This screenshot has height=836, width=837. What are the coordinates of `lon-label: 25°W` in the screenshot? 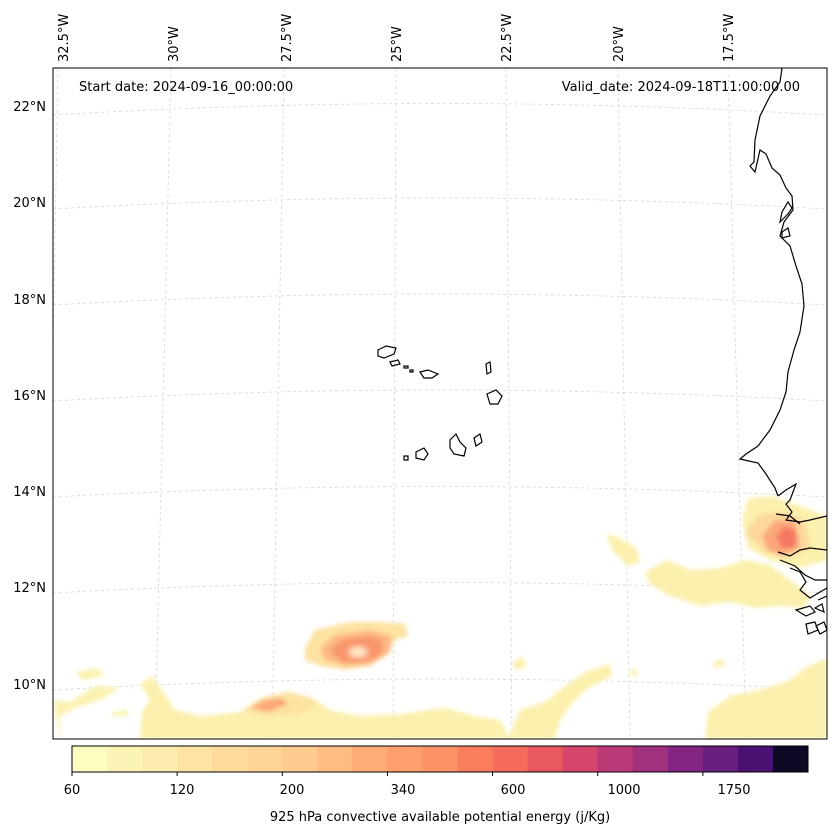 It's located at (397, 44).